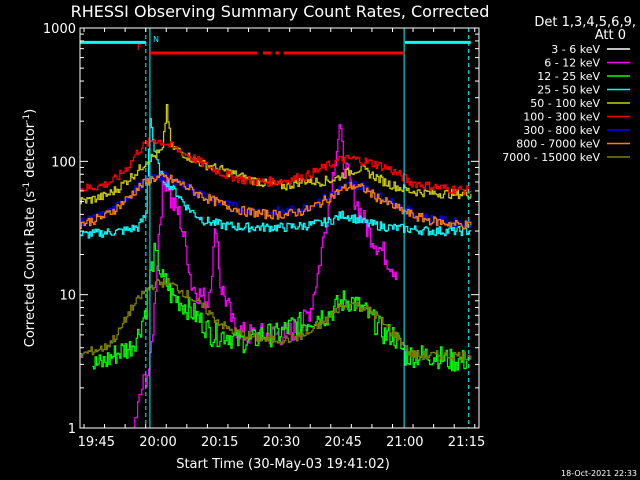 The image size is (640, 480). Describe the element at coordinates (67, 296) in the screenshot. I see `y-tick-label-10: 10` at that location.